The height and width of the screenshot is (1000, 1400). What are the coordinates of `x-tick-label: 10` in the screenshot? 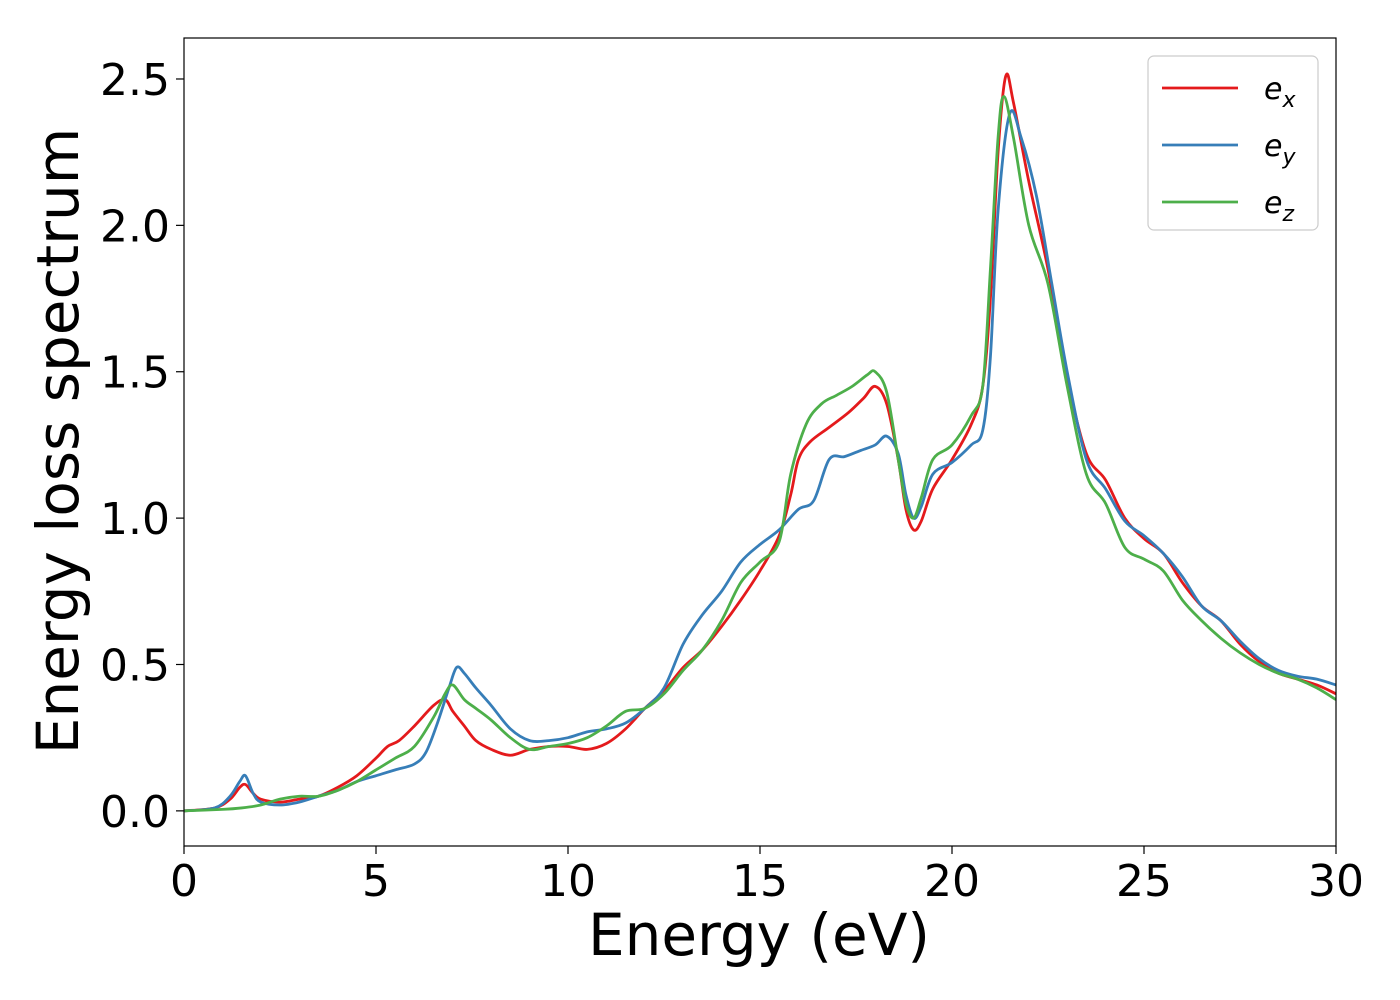 It's located at (568, 881).